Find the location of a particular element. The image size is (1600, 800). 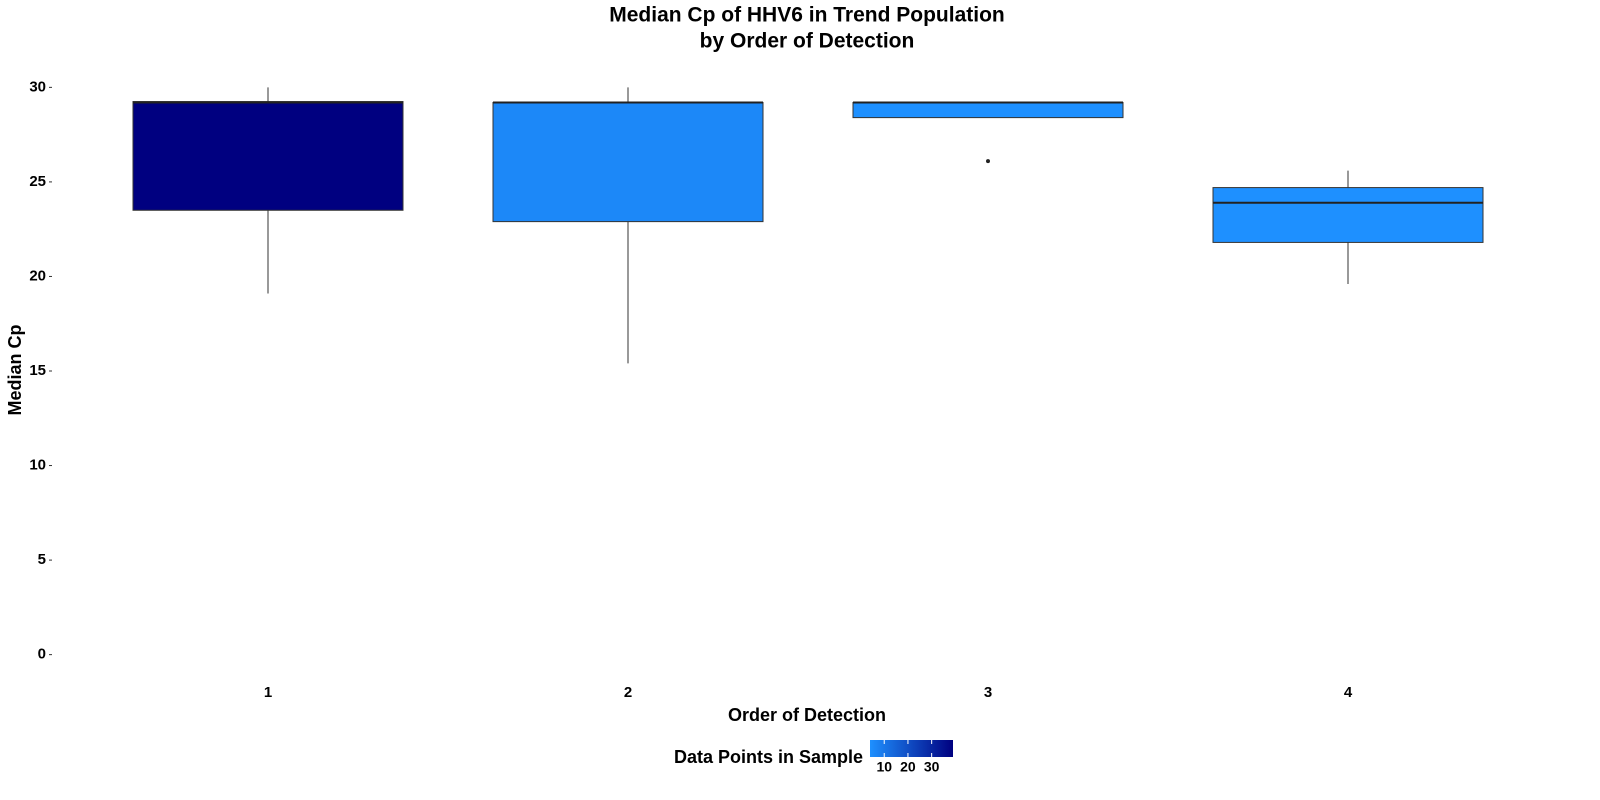

y-tick-label: 15 is located at coordinates (37, 370).